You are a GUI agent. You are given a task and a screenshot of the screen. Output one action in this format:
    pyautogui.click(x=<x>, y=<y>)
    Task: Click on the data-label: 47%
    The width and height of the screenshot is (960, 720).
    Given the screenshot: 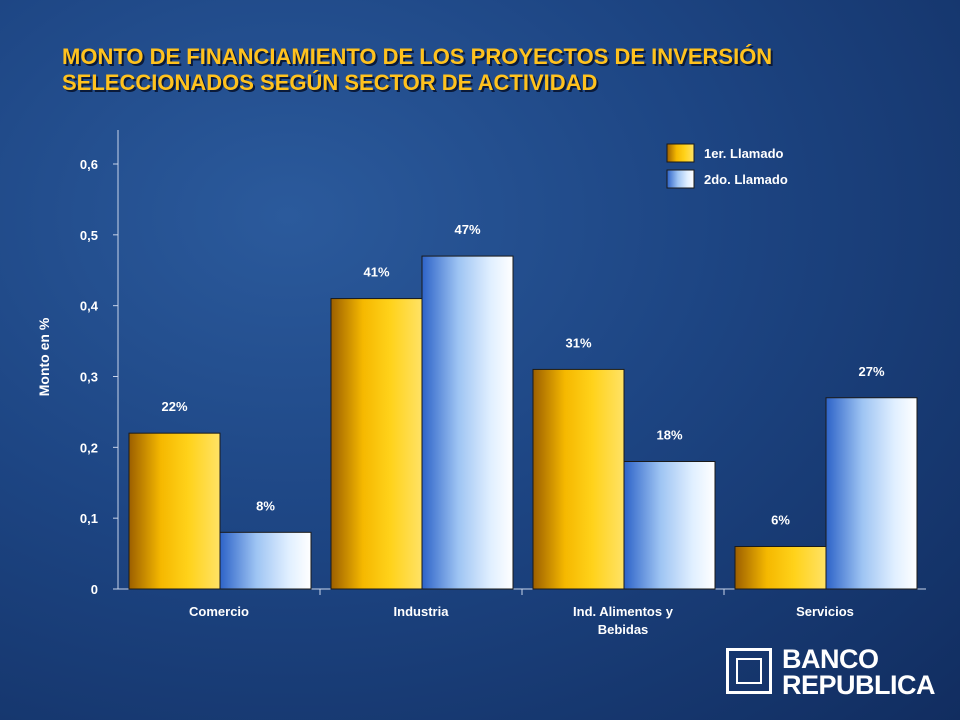 What is the action you would take?
    pyautogui.click(x=467, y=229)
    